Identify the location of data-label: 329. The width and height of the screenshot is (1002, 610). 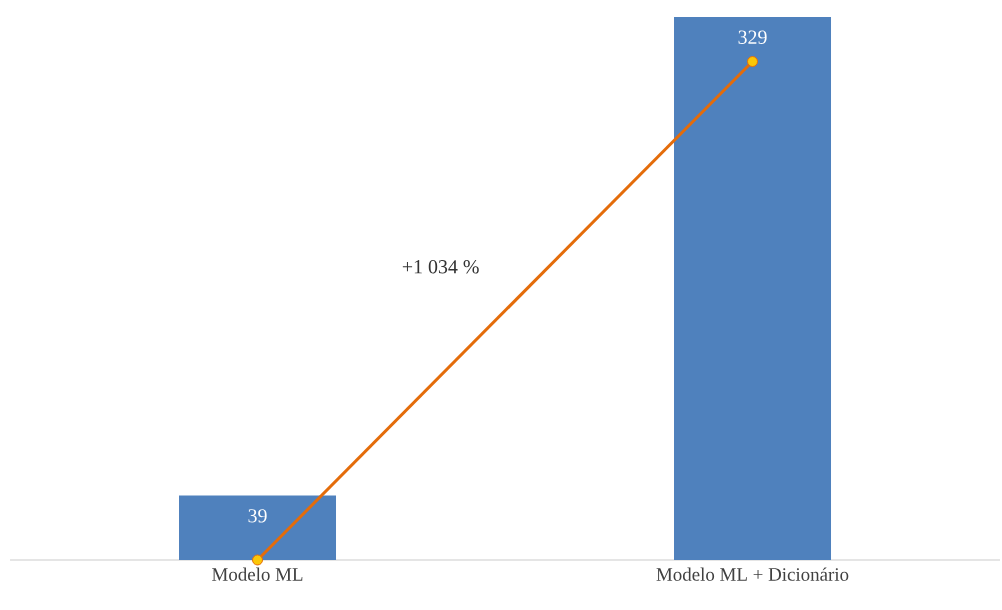
(752, 37).